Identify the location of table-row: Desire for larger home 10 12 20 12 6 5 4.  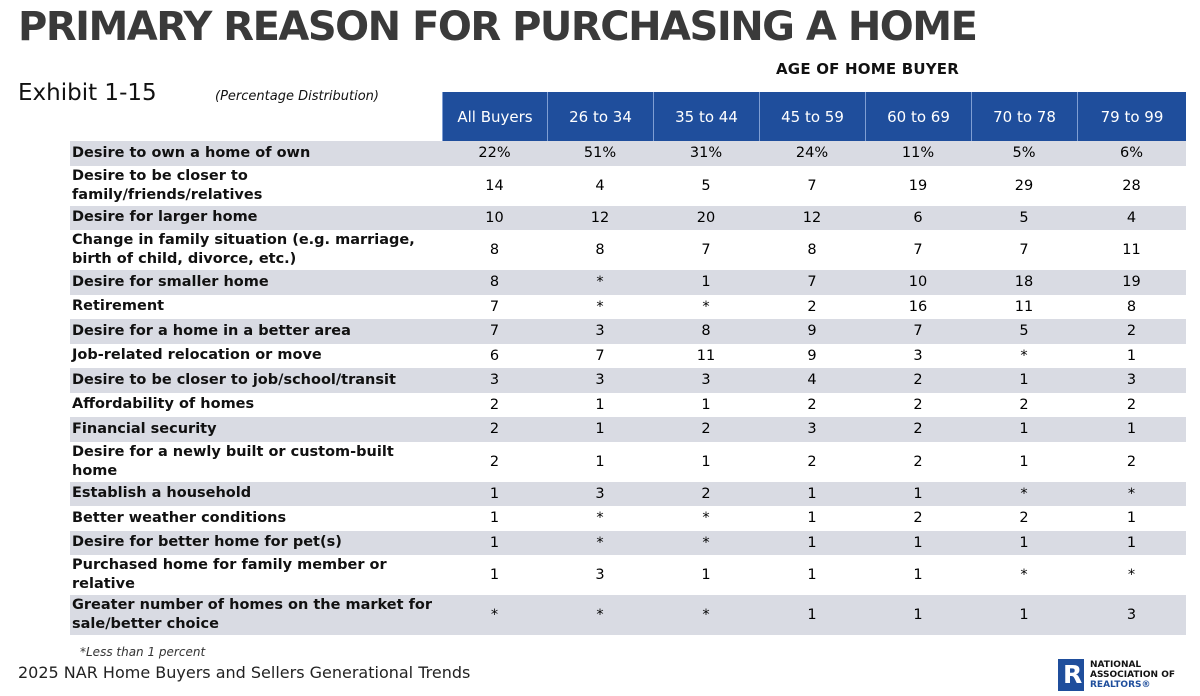
(628, 217).